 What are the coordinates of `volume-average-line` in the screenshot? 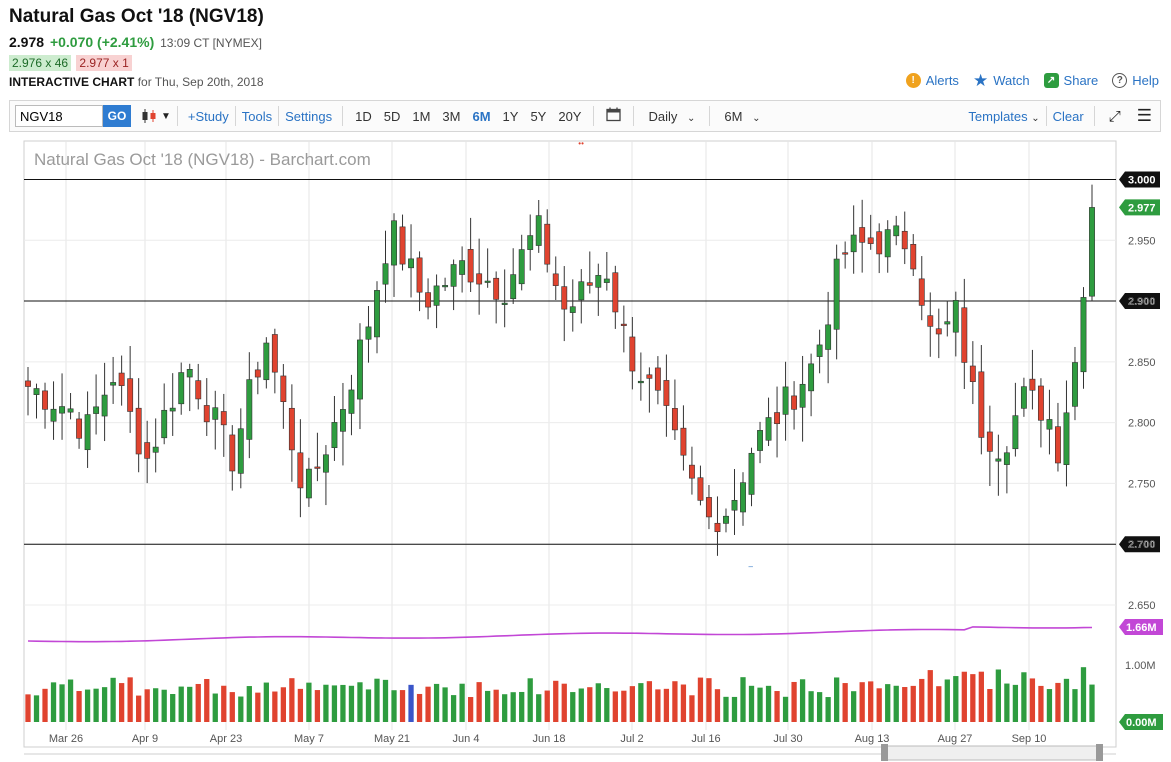 It's located at (560, 634).